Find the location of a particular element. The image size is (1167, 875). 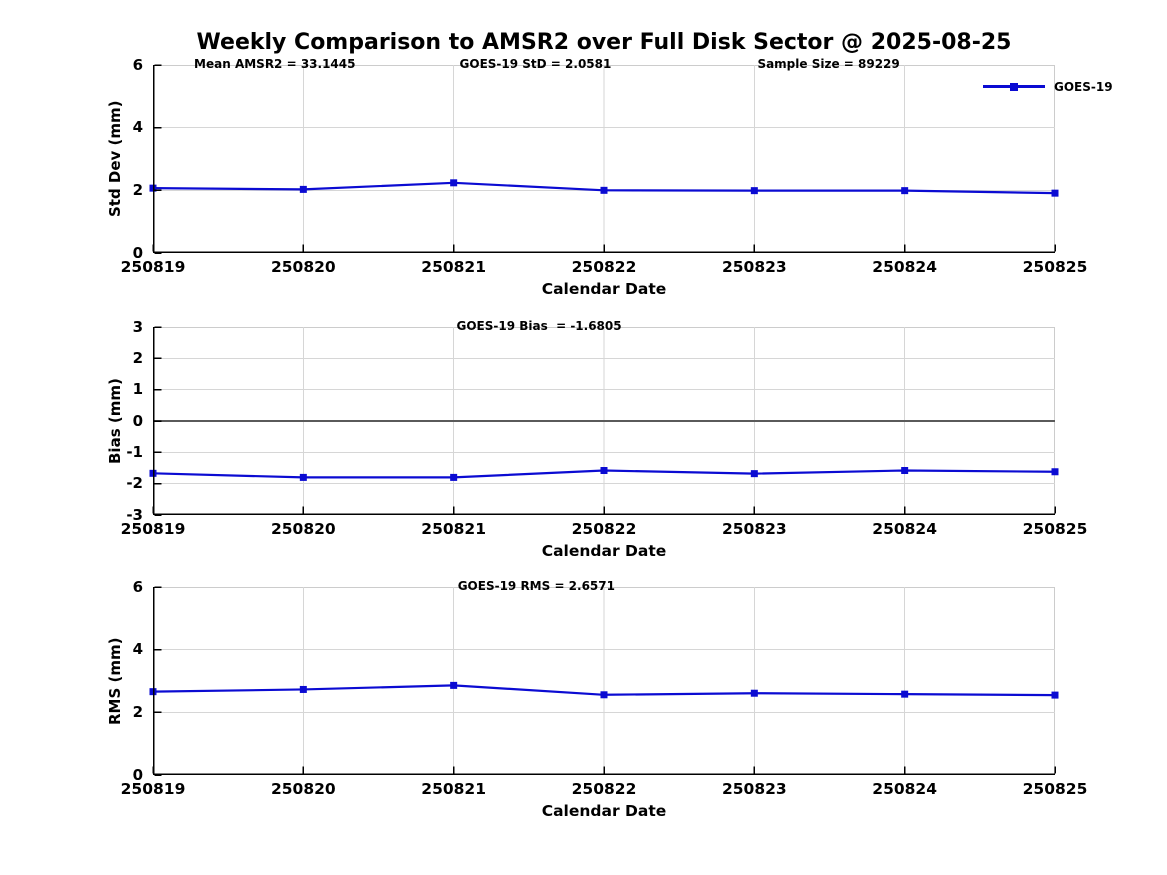

rms-annotation: GOES-19 RMS = 2.6571 is located at coordinates (536, 586).